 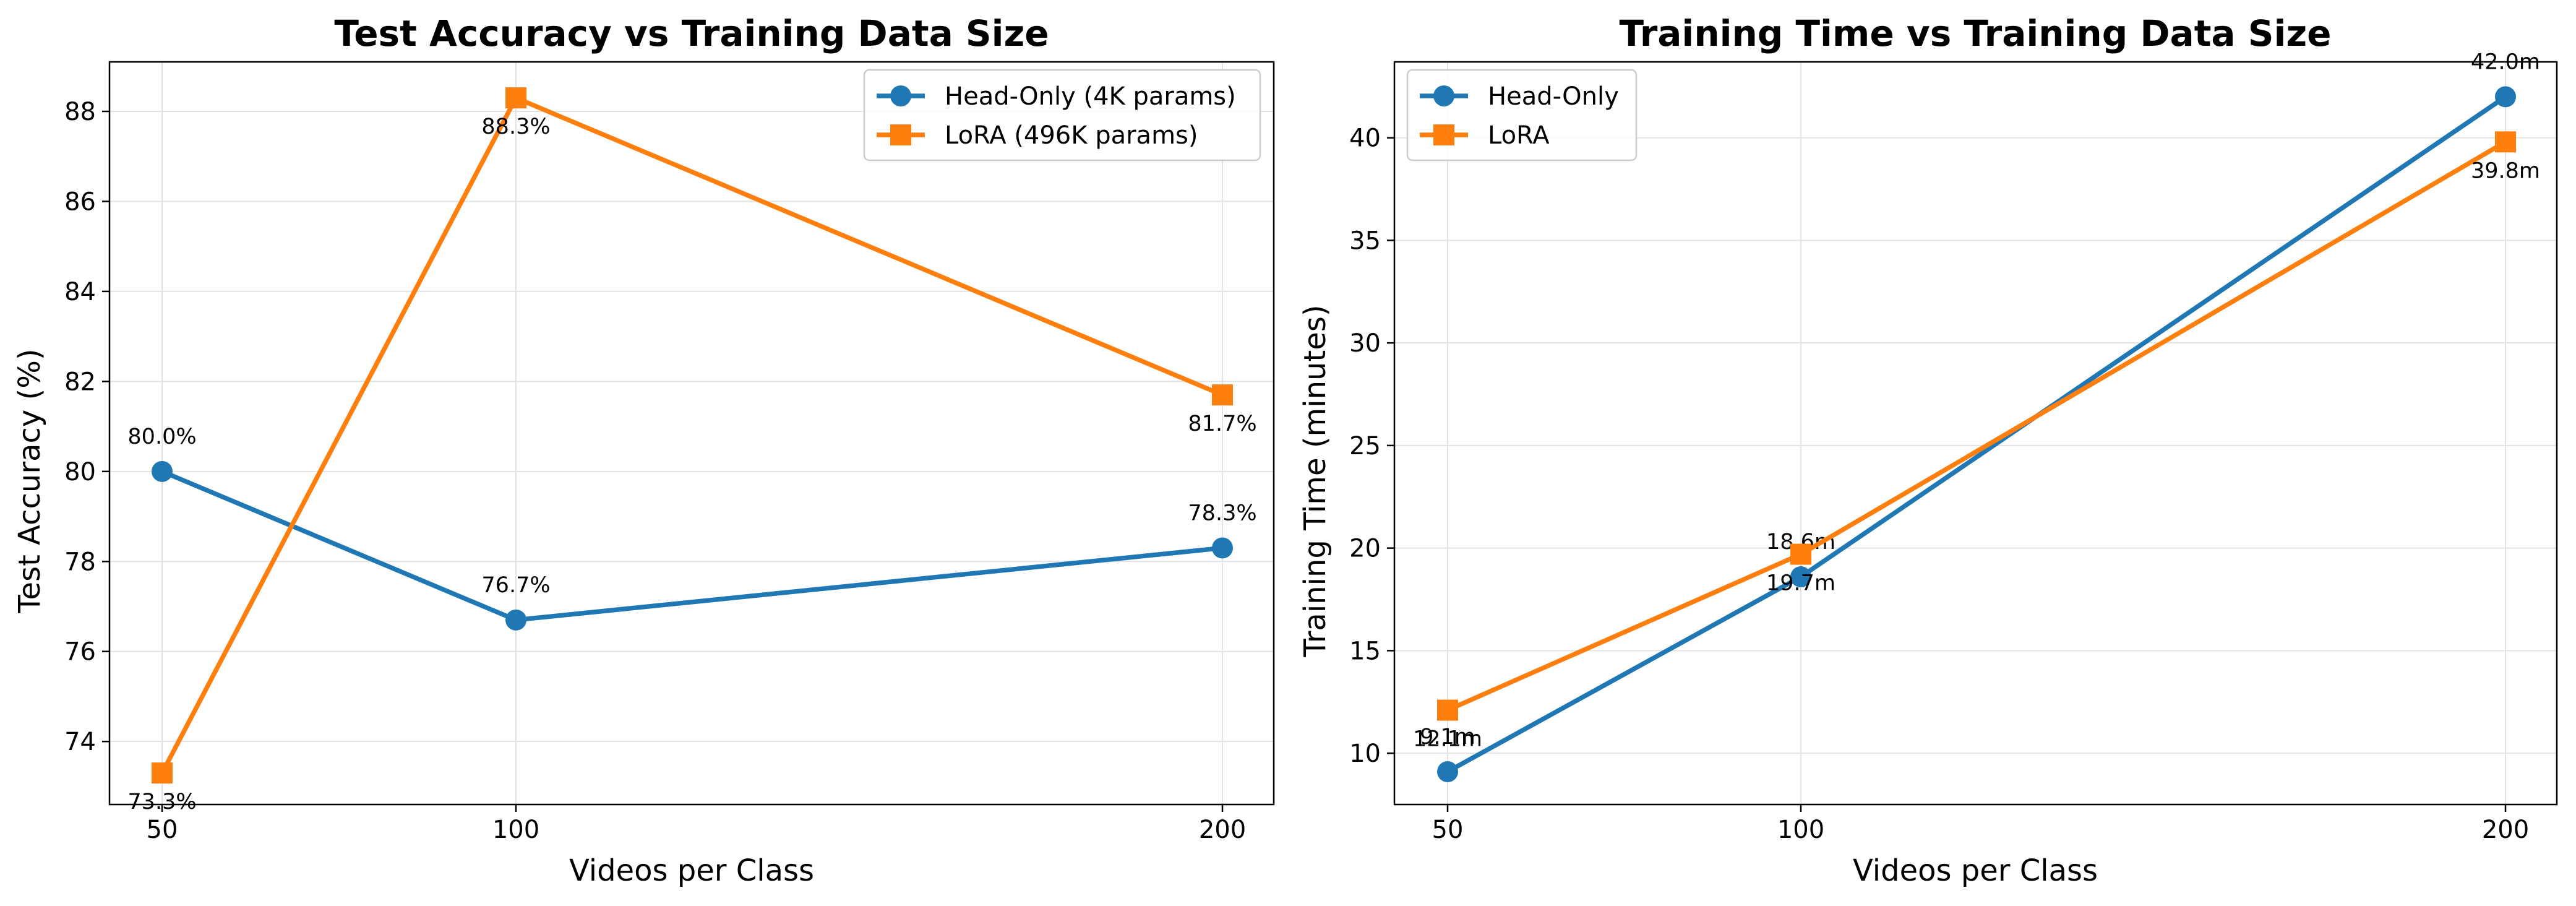 What do you see at coordinates (80, 472) in the screenshot?
I see `y-tick-label: 80` at bounding box center [80, 472].